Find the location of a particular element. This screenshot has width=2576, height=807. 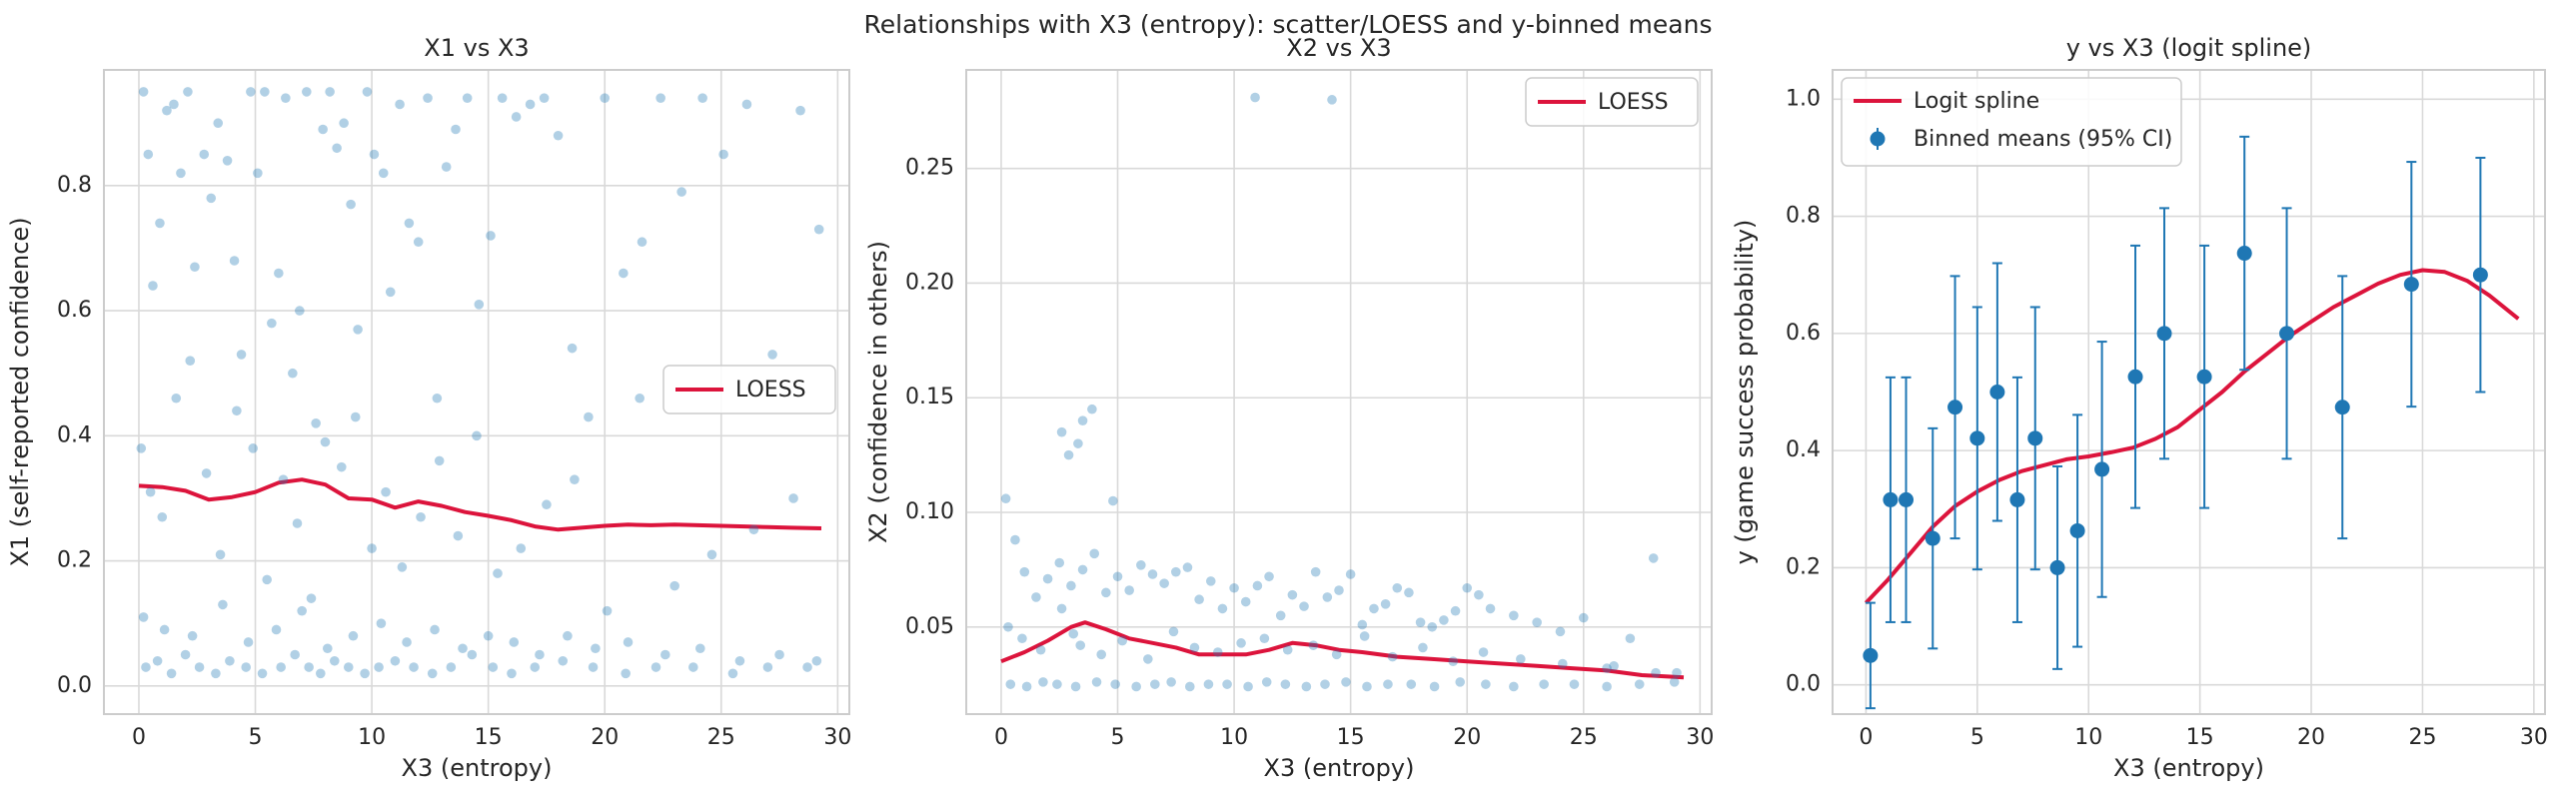

y-tick-label: 0.4 is located at coordinates (74, 435).